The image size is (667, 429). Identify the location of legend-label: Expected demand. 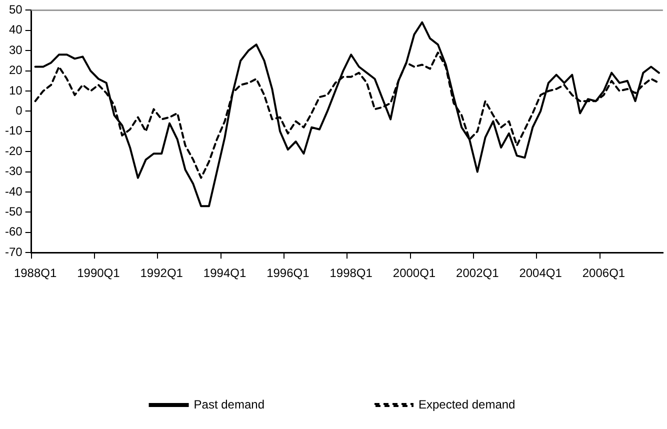
(467, 404).